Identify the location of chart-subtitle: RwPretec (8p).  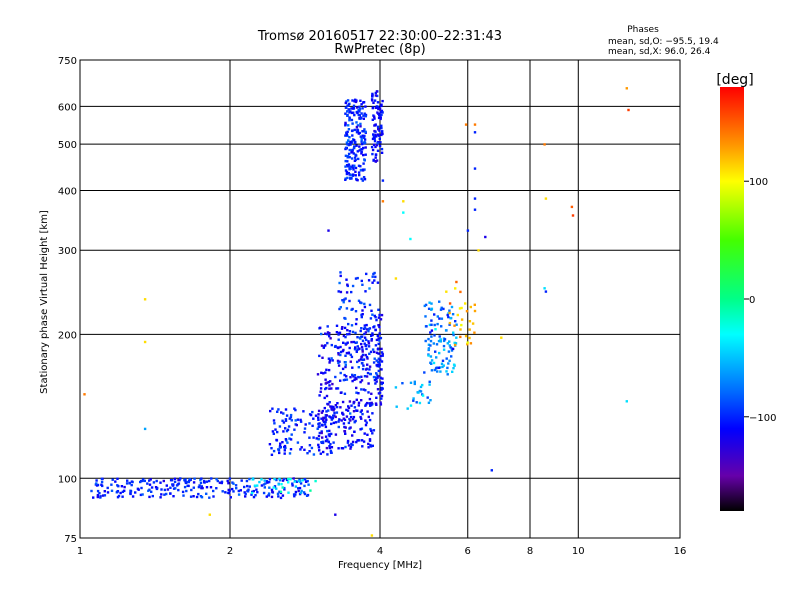
(379, 49).